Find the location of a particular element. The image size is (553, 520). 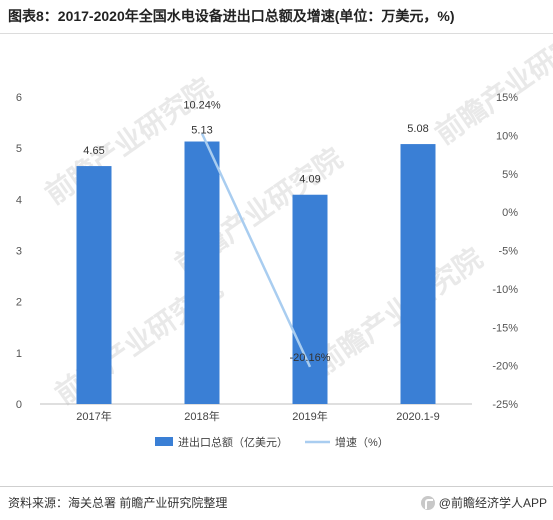

x-tick-label: 2019年 is located at coordinates (309, 416).